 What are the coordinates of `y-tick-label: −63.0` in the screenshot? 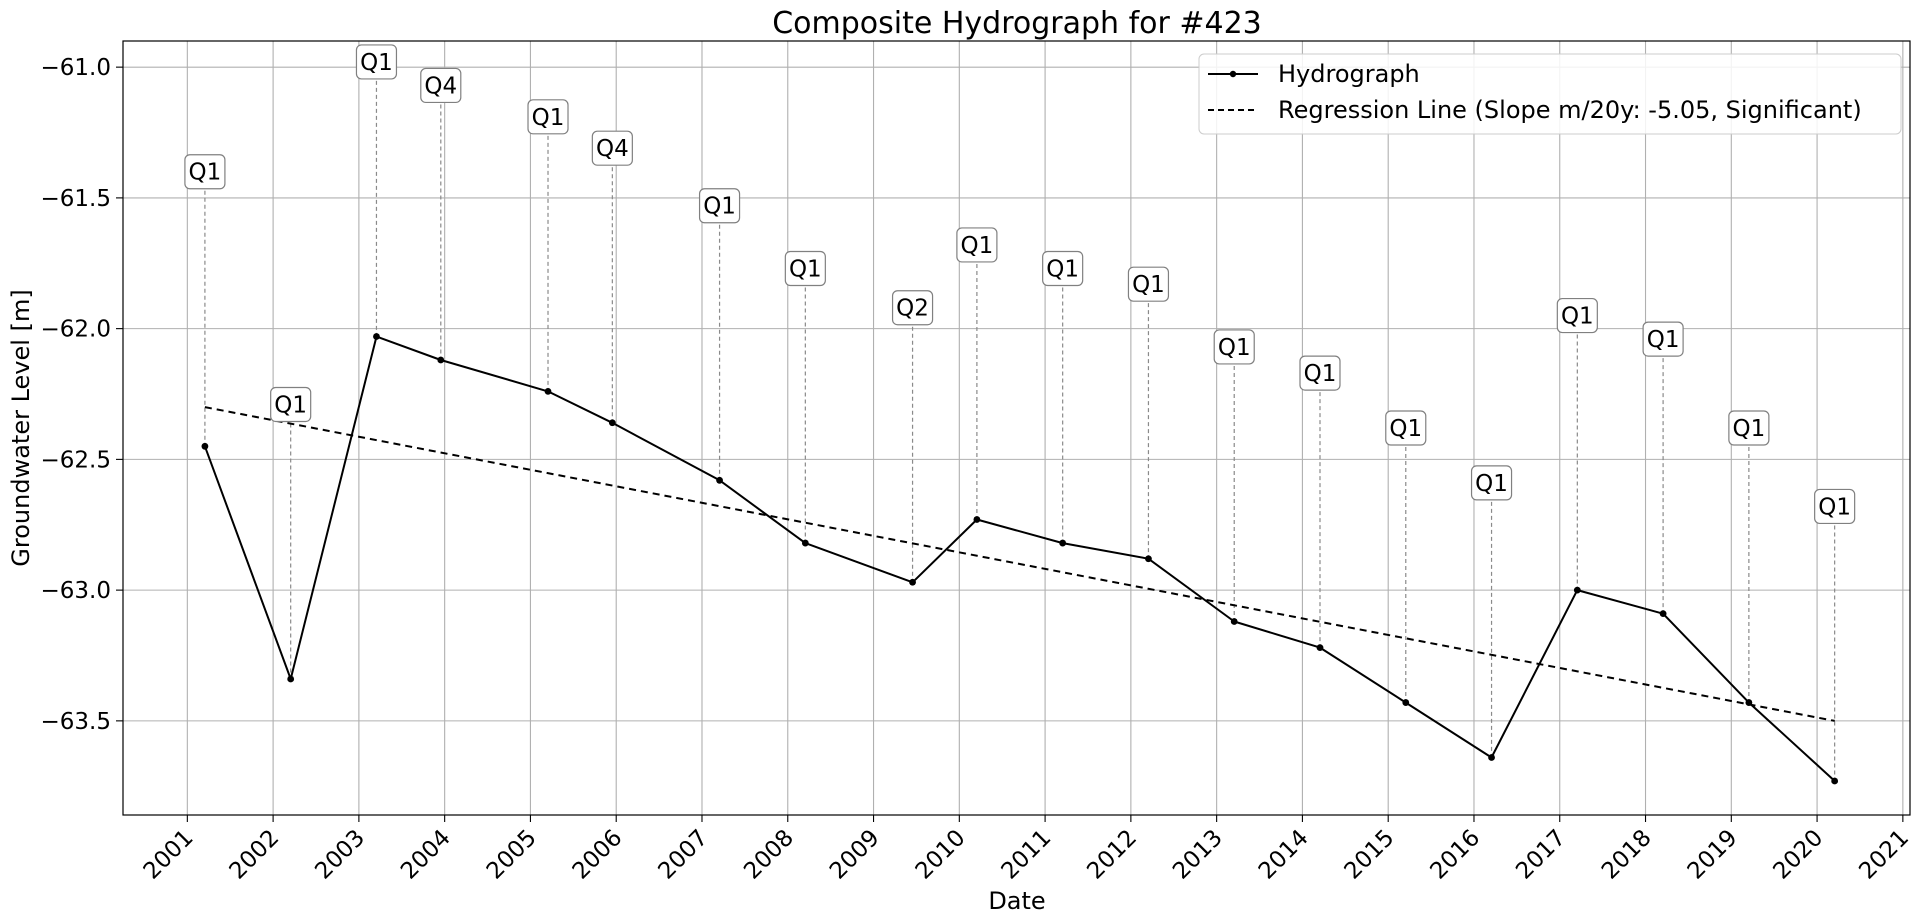 It's located at (76, 591).